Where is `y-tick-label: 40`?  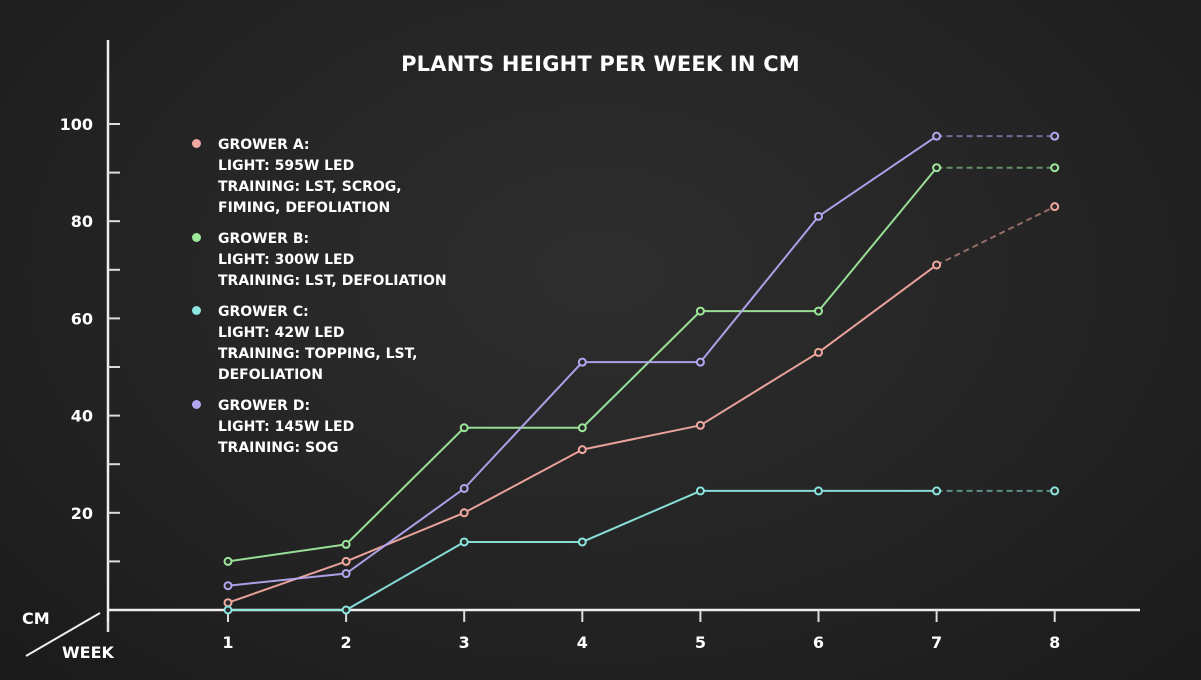
y-tick-label: 40 is located at coordinates (82, 416).